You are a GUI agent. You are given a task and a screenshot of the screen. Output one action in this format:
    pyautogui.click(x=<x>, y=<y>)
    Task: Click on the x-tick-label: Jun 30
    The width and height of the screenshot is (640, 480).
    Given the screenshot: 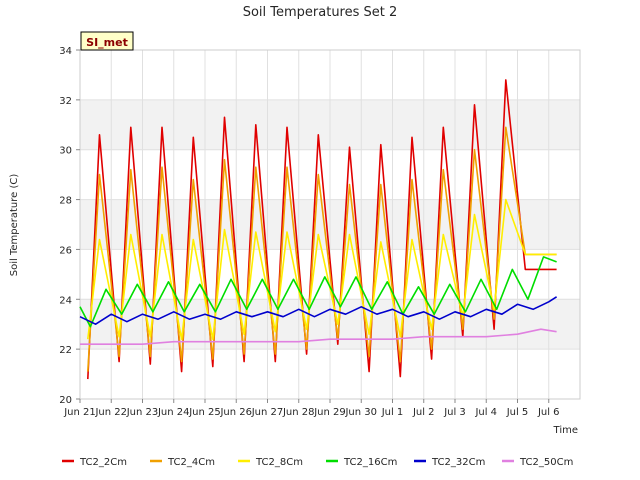 What is the action you would take?
    pyautogui.click(x=360, y=412)
    